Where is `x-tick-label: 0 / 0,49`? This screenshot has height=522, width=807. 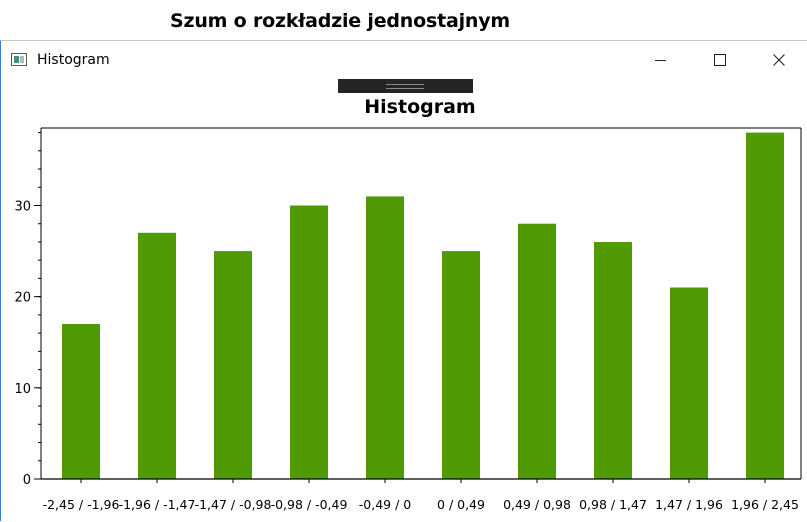
x-tick-label: 0 / 0,49 is located at coordinates (461, 504).